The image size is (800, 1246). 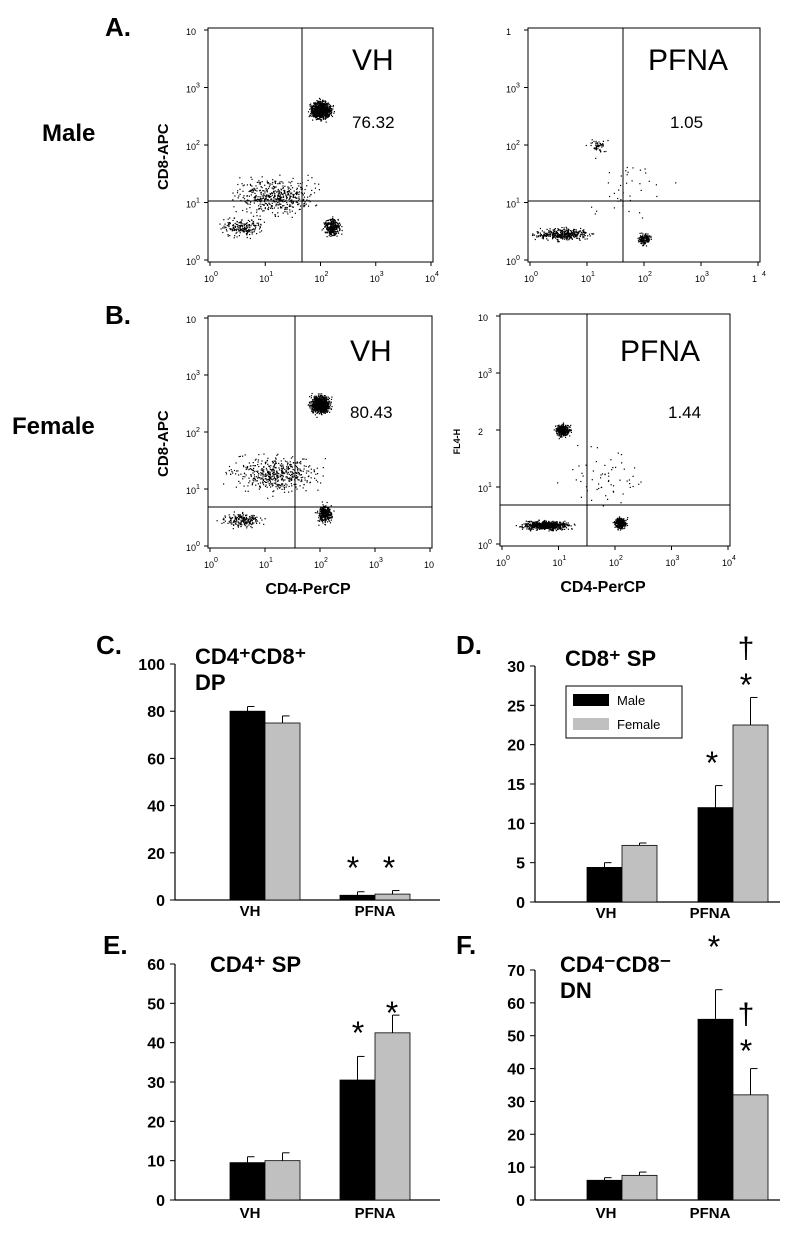 What do you see at coordinates (593, 274) in the screenshot?
I see `x-tick-exponent: 1` at bounding box center [593, 274].